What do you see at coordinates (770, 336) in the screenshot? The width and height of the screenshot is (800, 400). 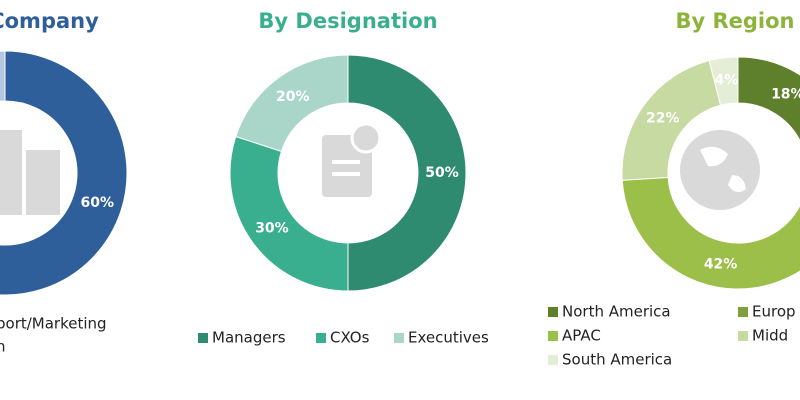 I see `legend-label: Midd` at bounding box center [770, 336].